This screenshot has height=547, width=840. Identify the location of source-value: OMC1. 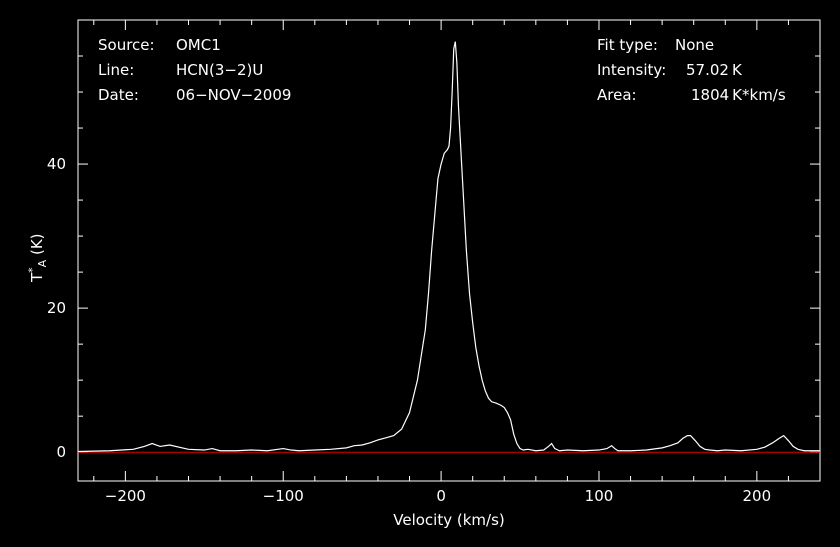
(198, 45).